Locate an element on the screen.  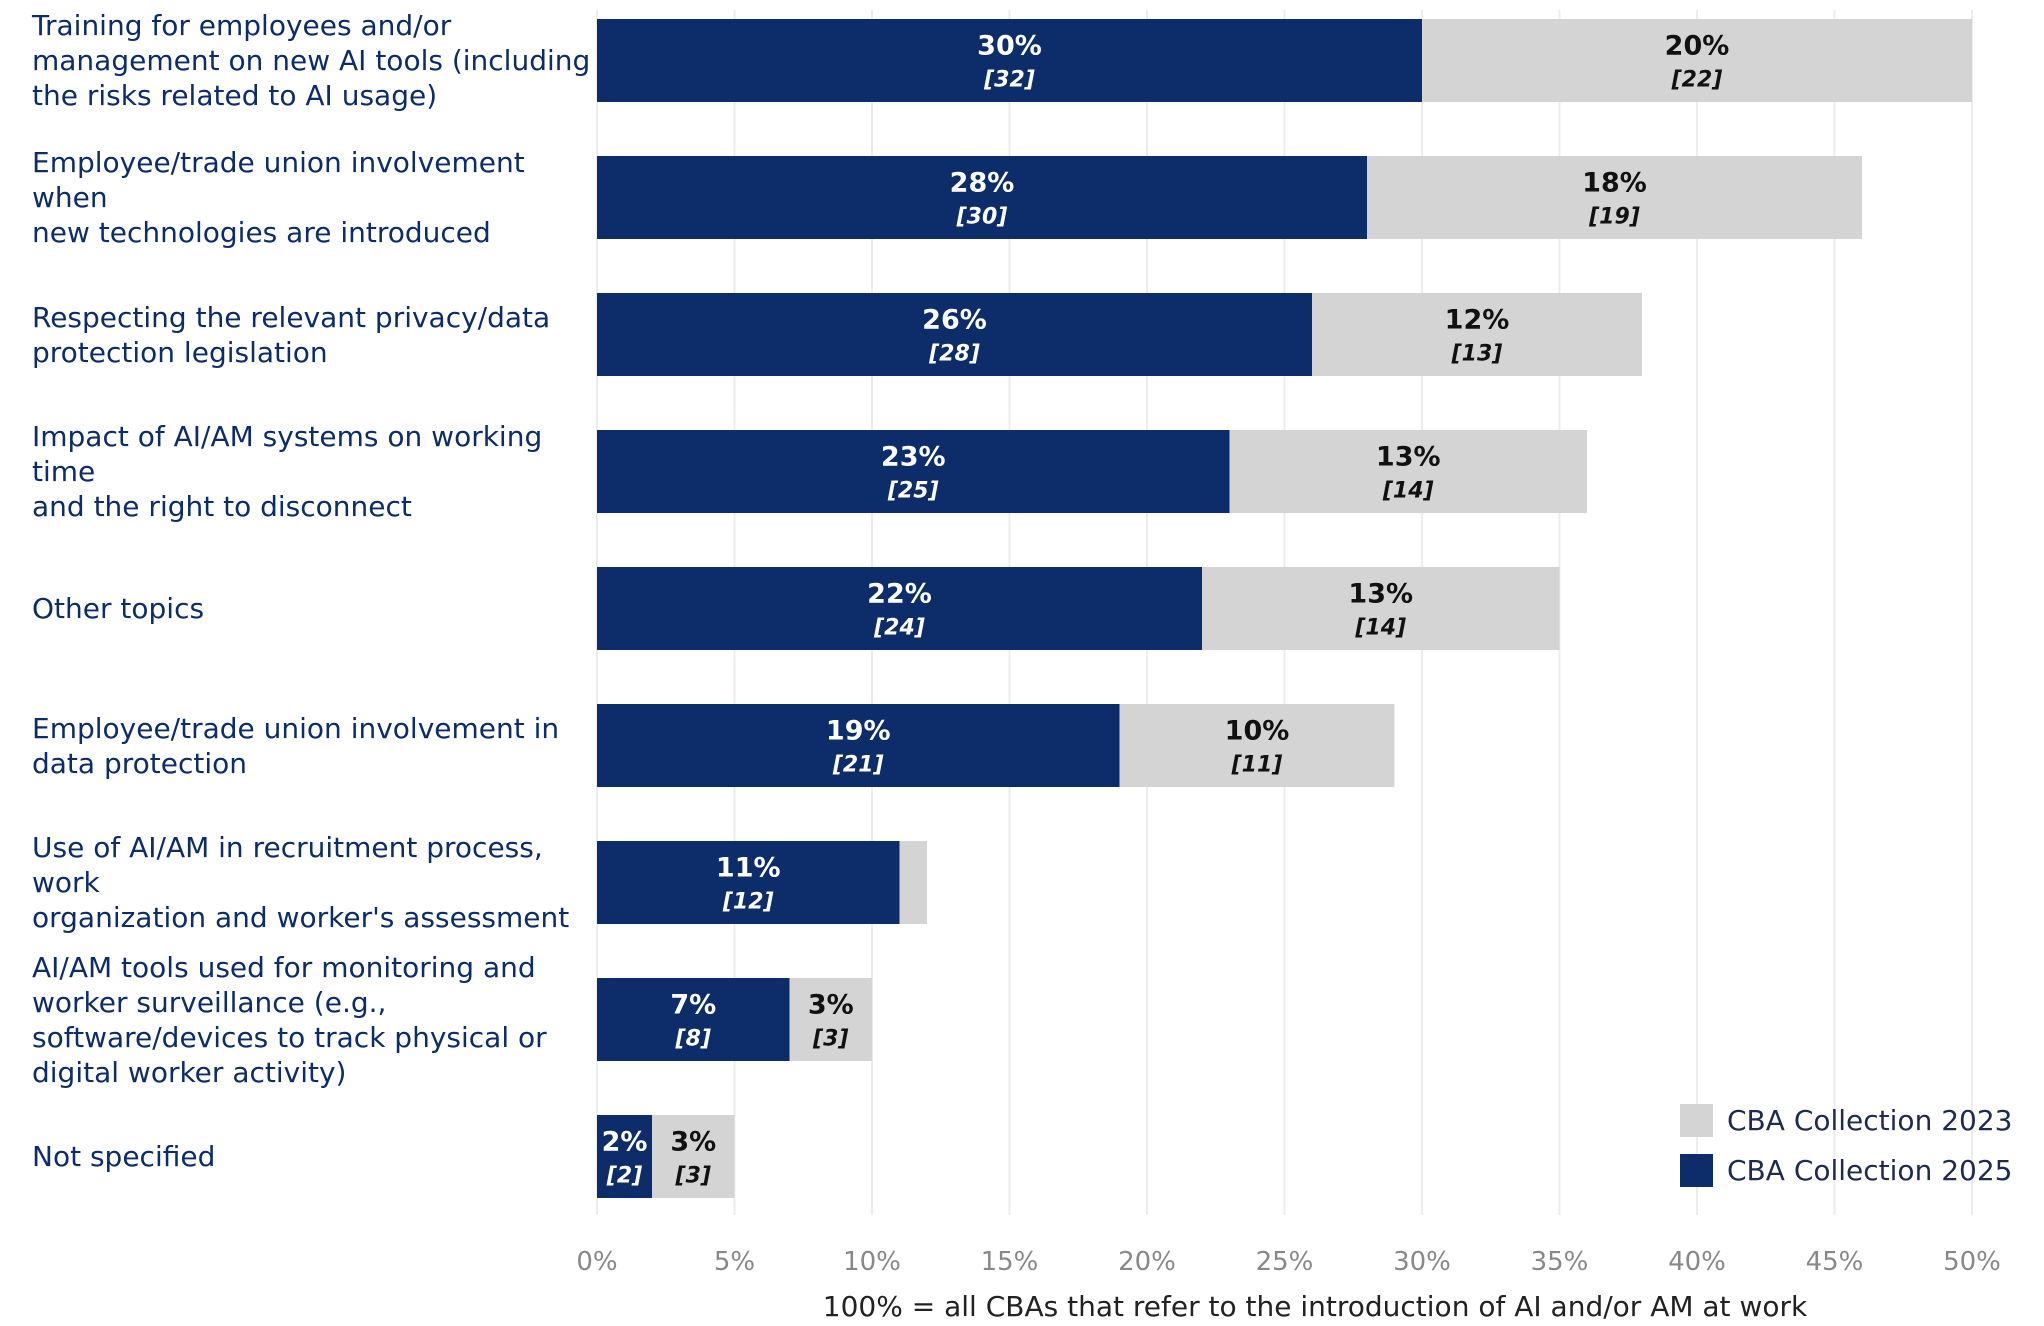
value-label-2025: 7% is located at coordinates (693, 1005).